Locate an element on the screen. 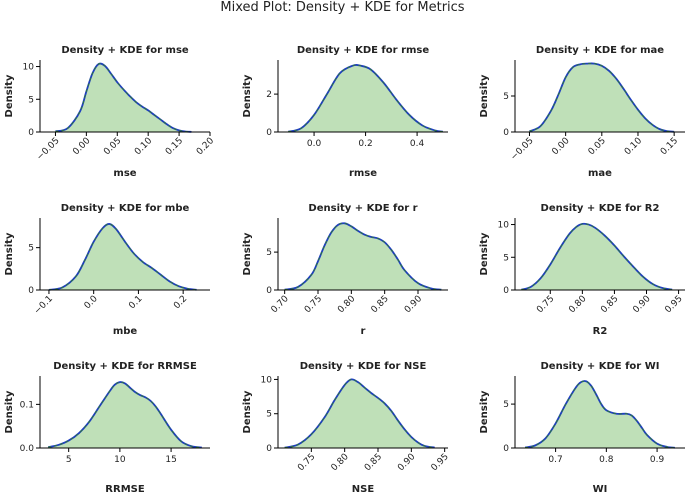  x-axis-label: mae is located at coordinates (600, 173).